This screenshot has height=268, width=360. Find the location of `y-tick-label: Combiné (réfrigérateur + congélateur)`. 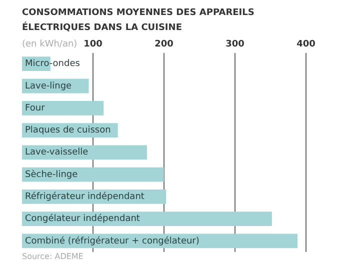

y-tick-label: Combiné (réfrigérateur + congélateur) is located at coordinates (112, 240).